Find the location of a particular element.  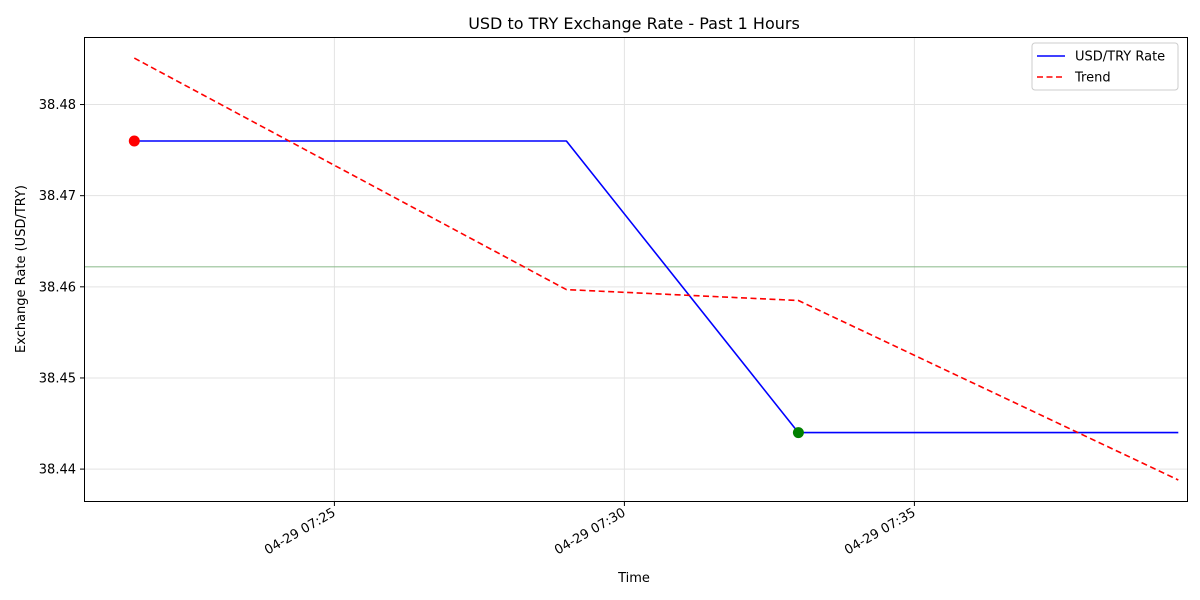

y-axis-ticks: 38.44 38.45 38.46 38.47 38.48 is located at coordinates (62, 288).